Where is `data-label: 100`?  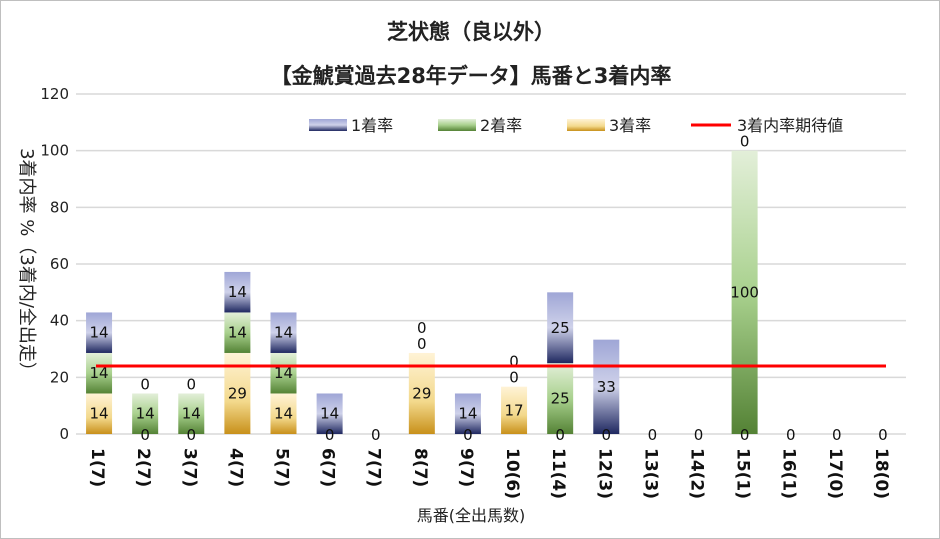 data-label: 100 is located at coordinates (744, 292).